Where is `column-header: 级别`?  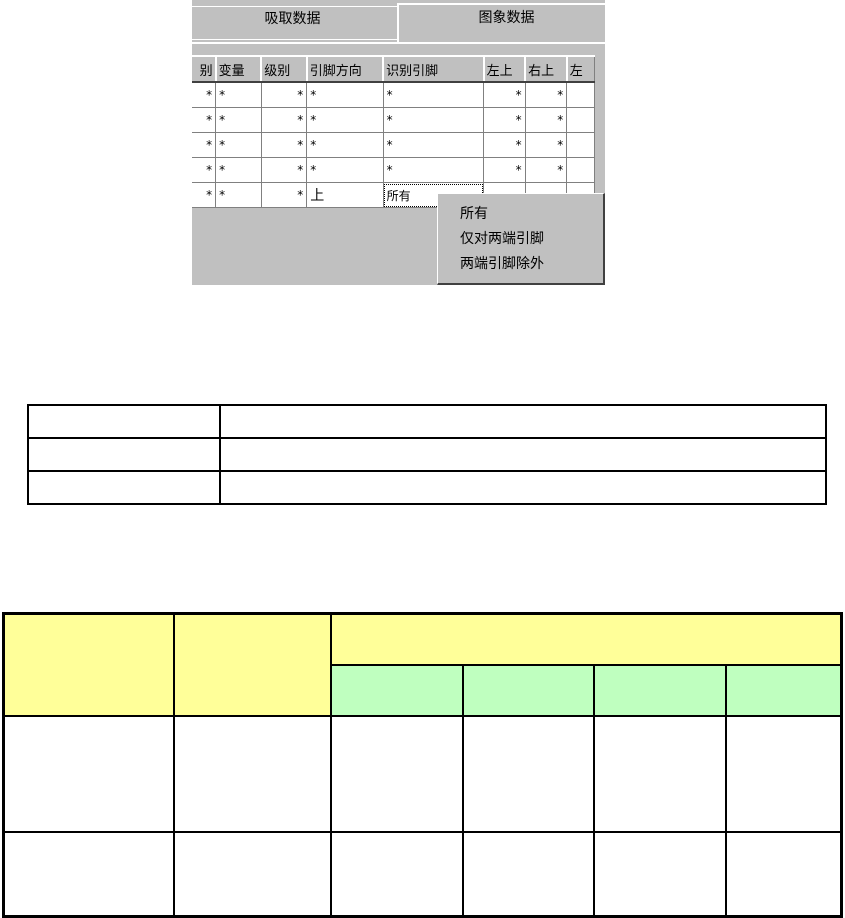
column-header: 级别 is located at coordinates (284, 69).